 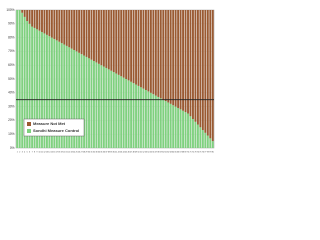 I want to click on y-tick-label: 50%, so click(x=11, y=79).